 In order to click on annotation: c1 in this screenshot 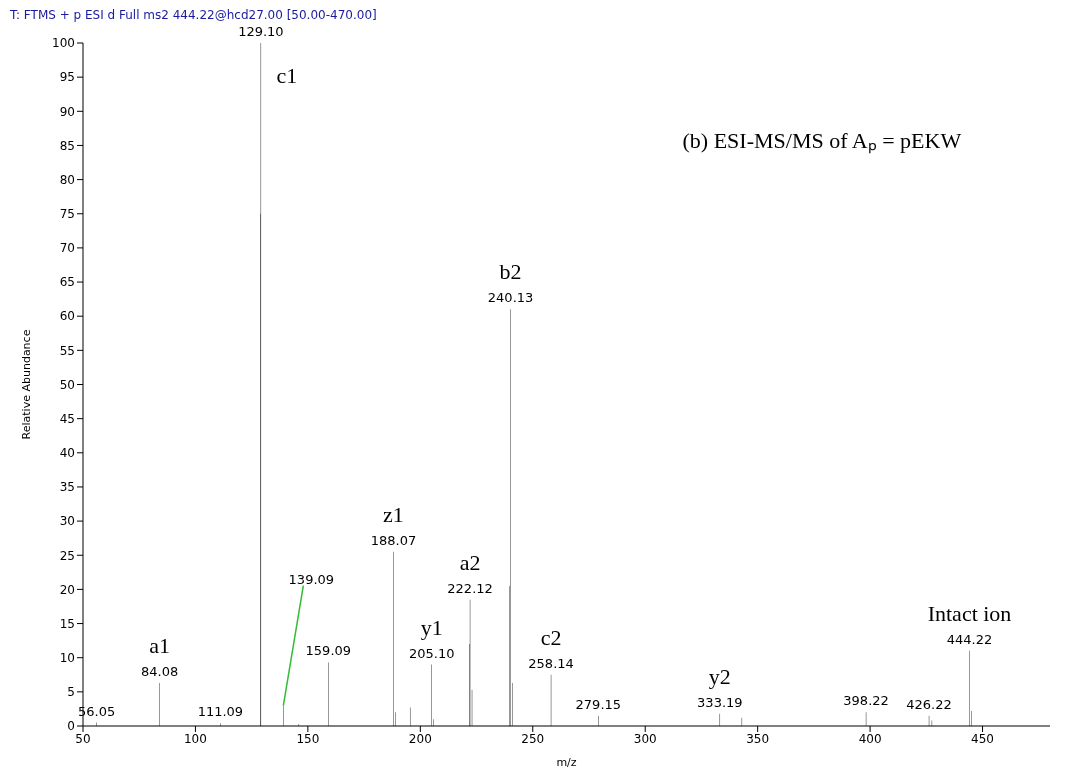, I will do `click(287, 75)`.